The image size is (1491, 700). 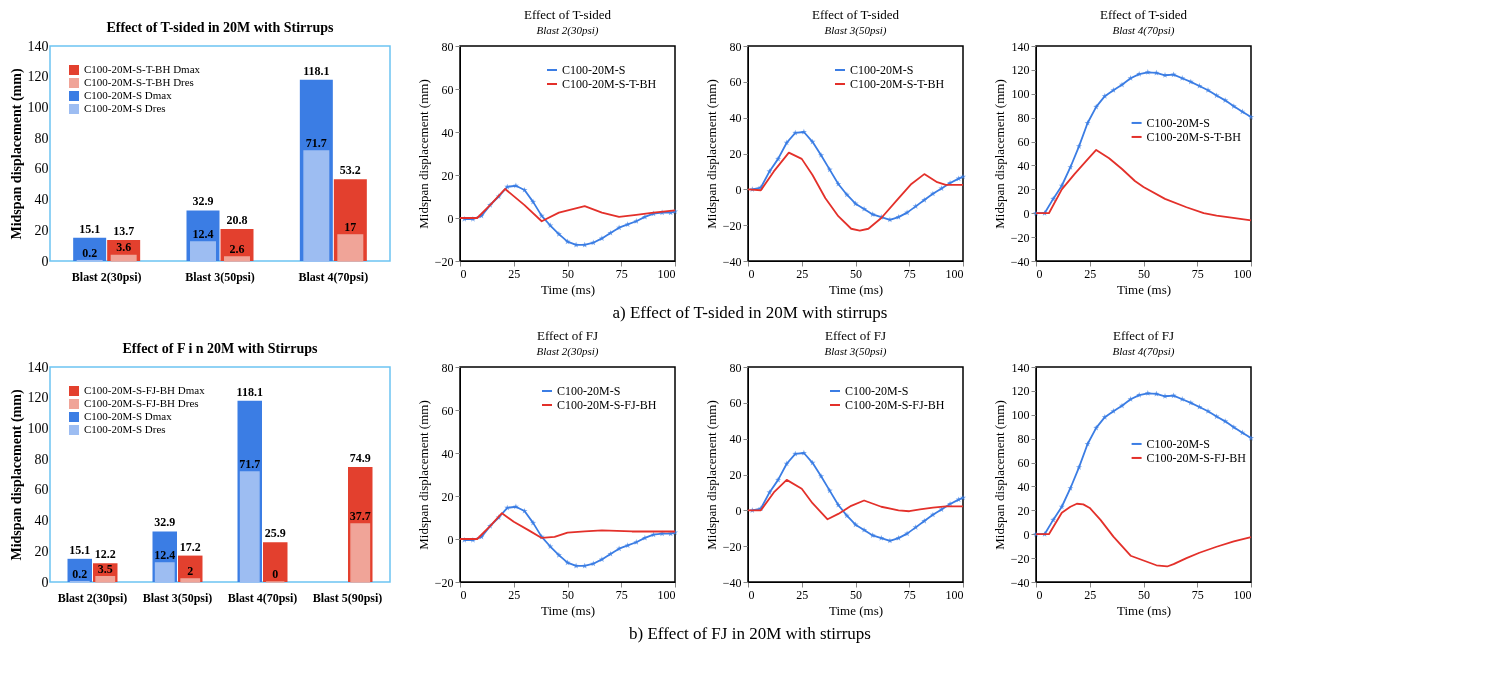 I want to click on data-label: 13.7, so click(x=124, y=230).